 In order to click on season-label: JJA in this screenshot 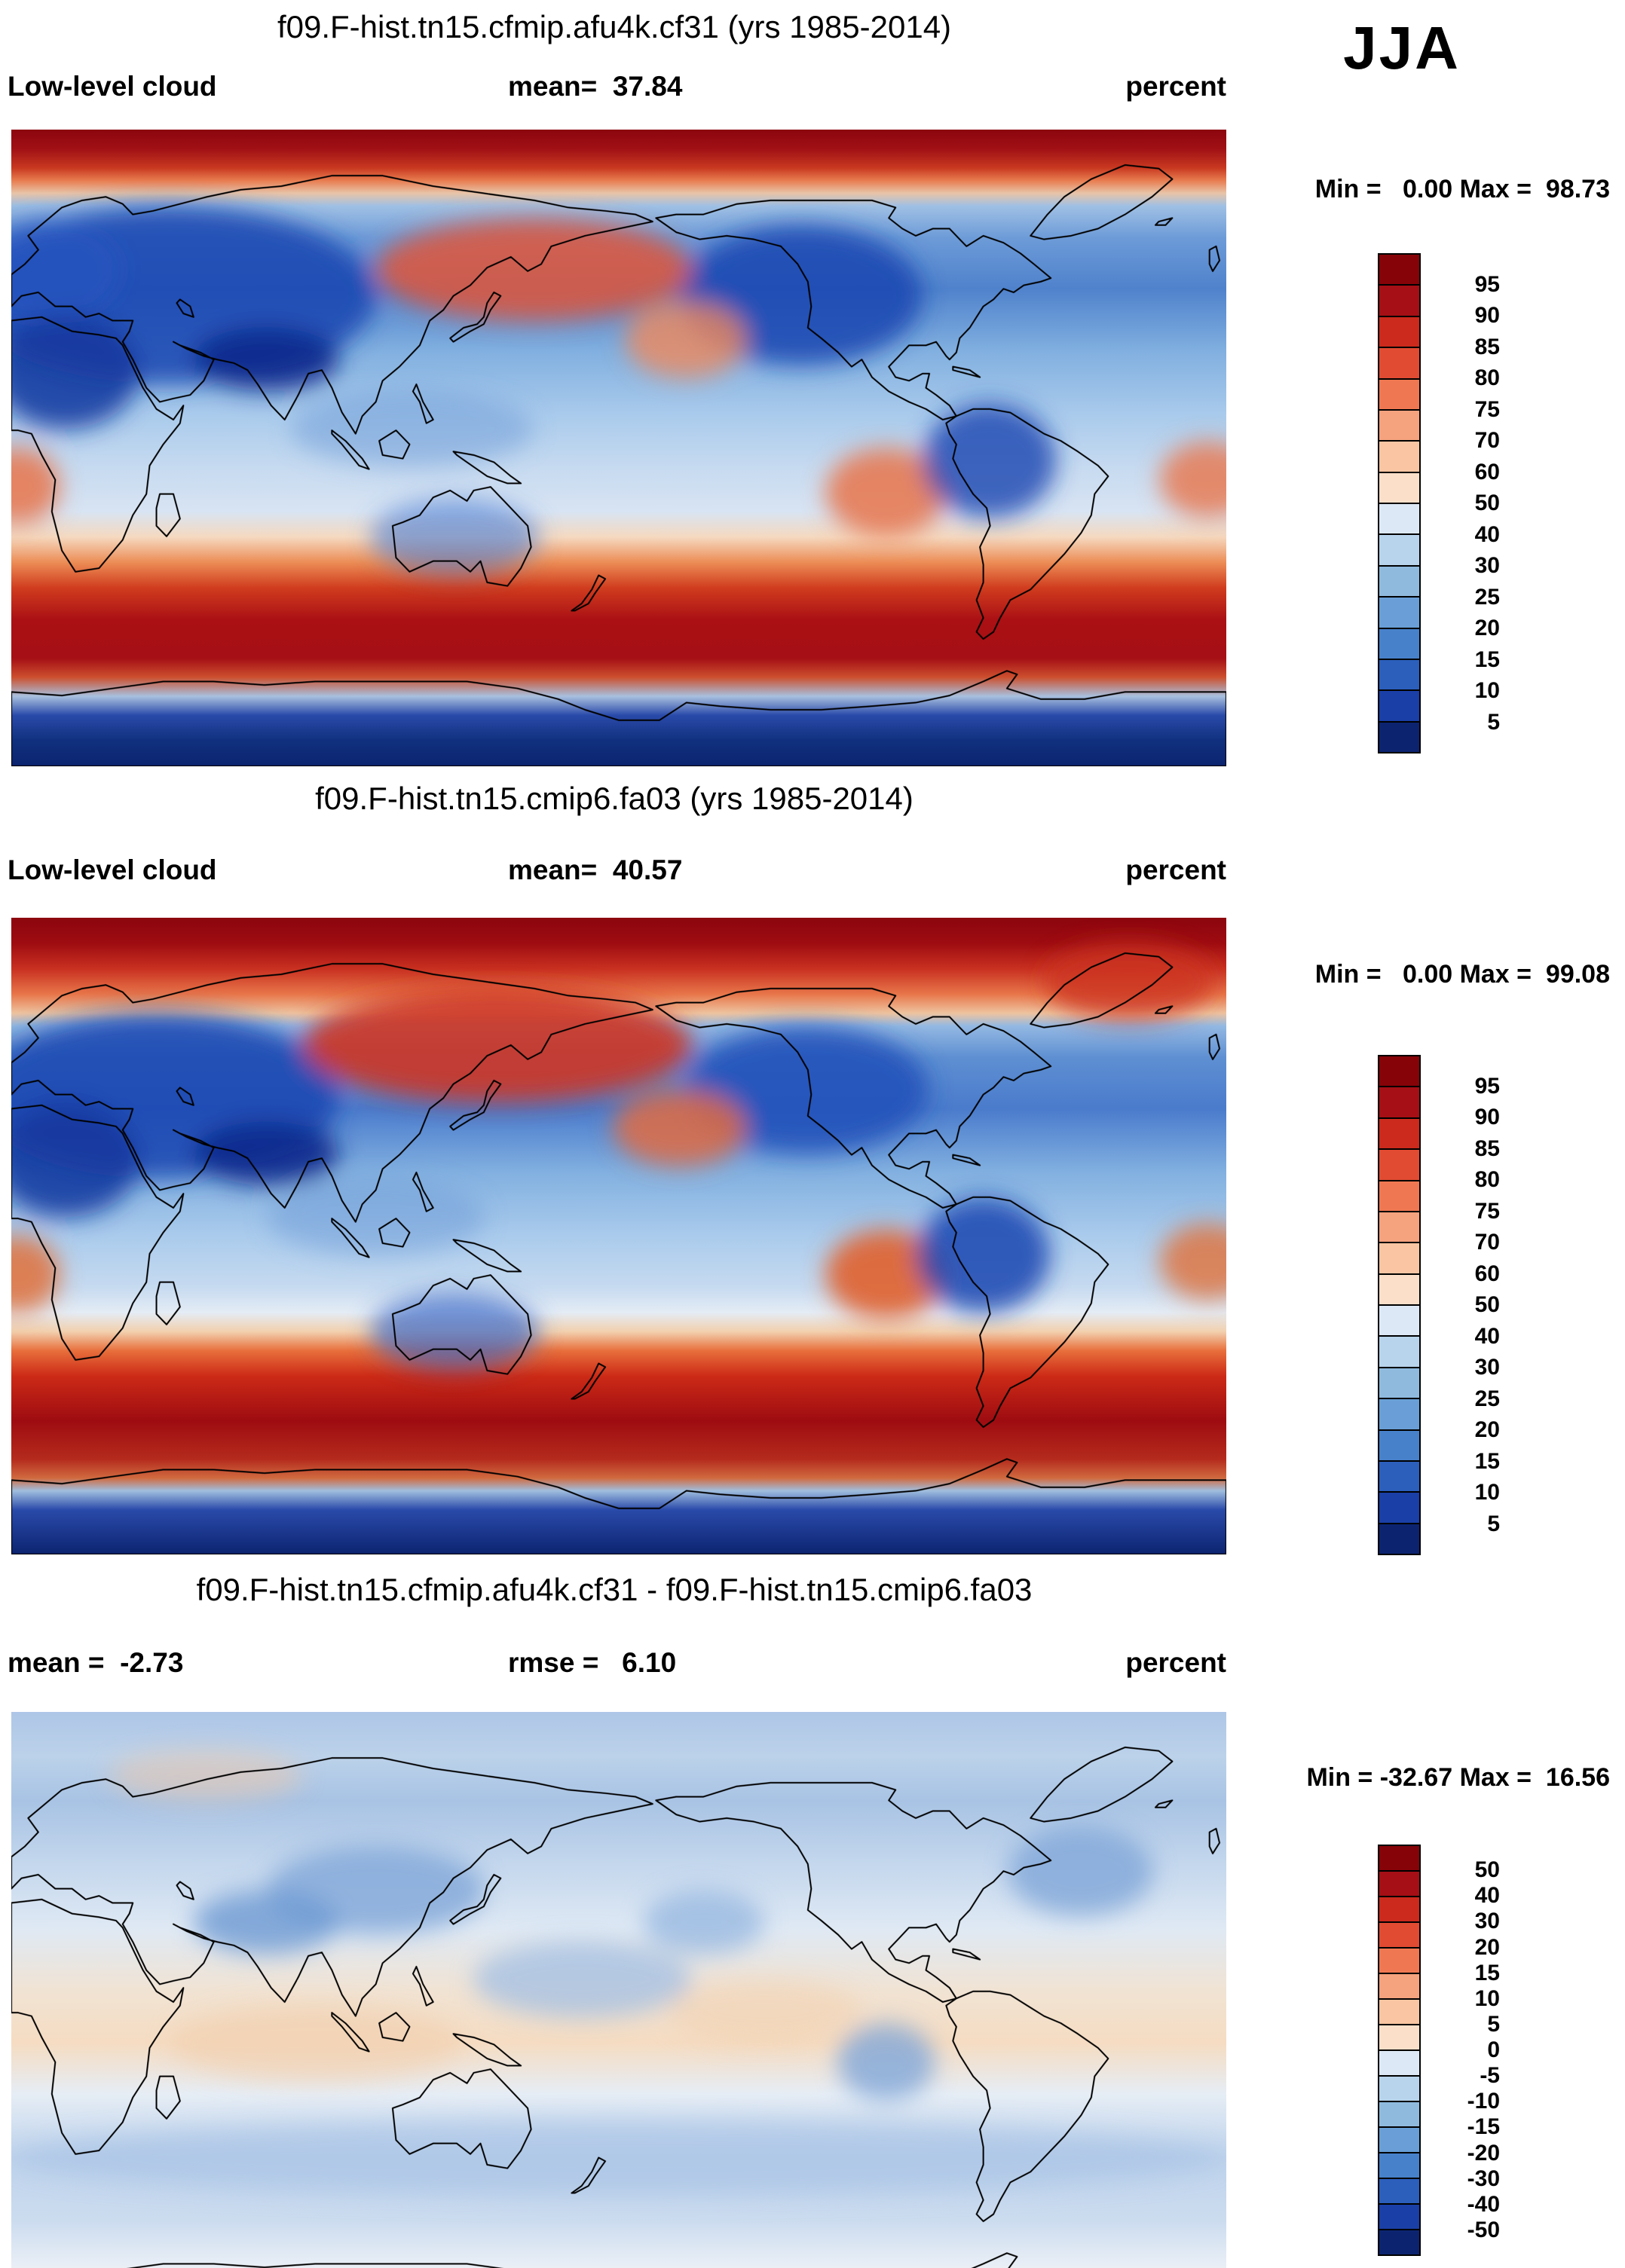, I will do `click(1402, 47)`.